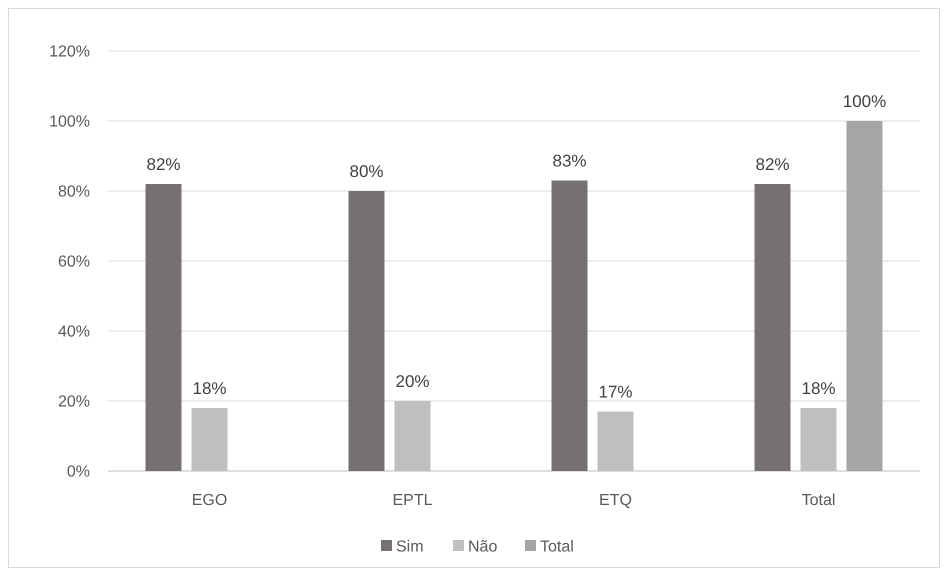  I want to click on data-label: 20%, so click(412, 381).